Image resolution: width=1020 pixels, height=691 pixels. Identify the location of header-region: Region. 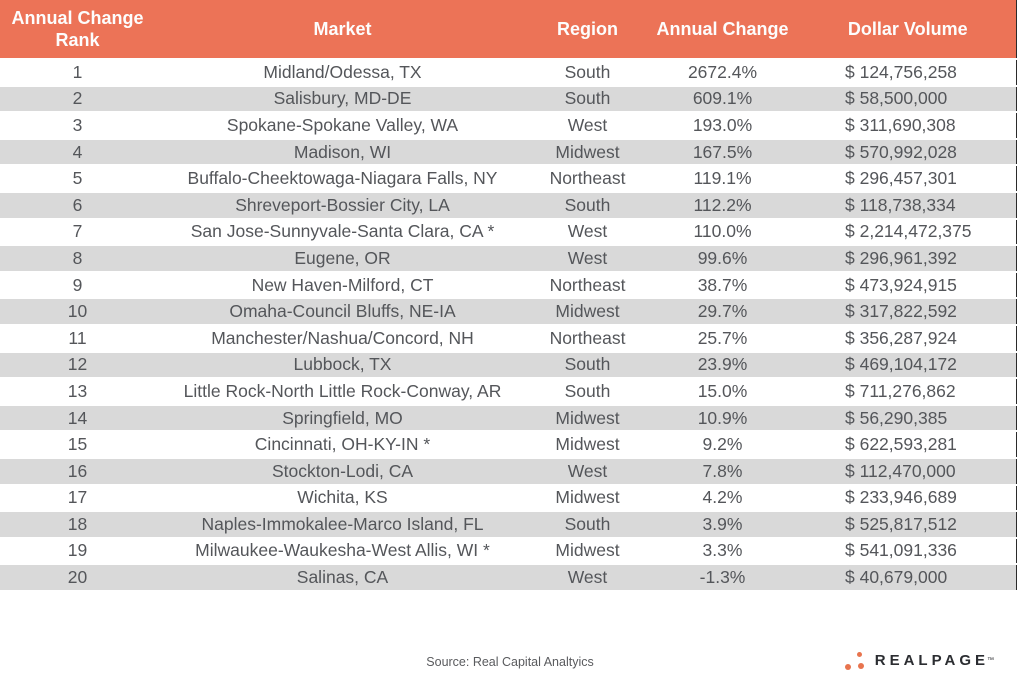
(587, 30).